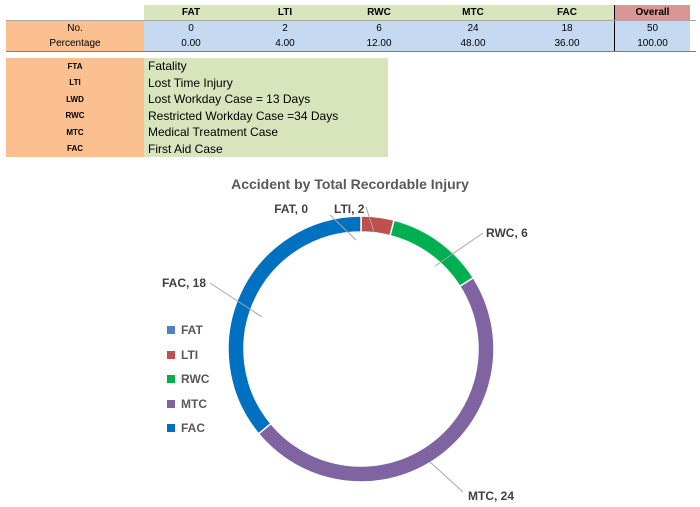  I want to click on legend-label: FAT, so click(192, 330).